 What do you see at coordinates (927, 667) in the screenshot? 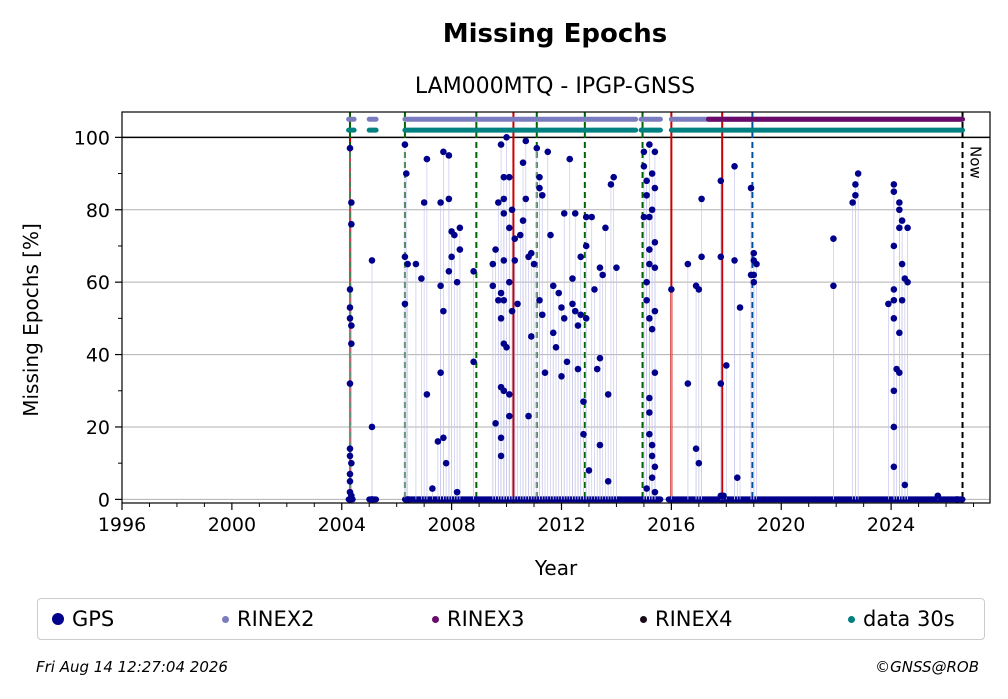
I see `footer-copyright: ©GNSS@ROB` at bounding box center [927, 667].